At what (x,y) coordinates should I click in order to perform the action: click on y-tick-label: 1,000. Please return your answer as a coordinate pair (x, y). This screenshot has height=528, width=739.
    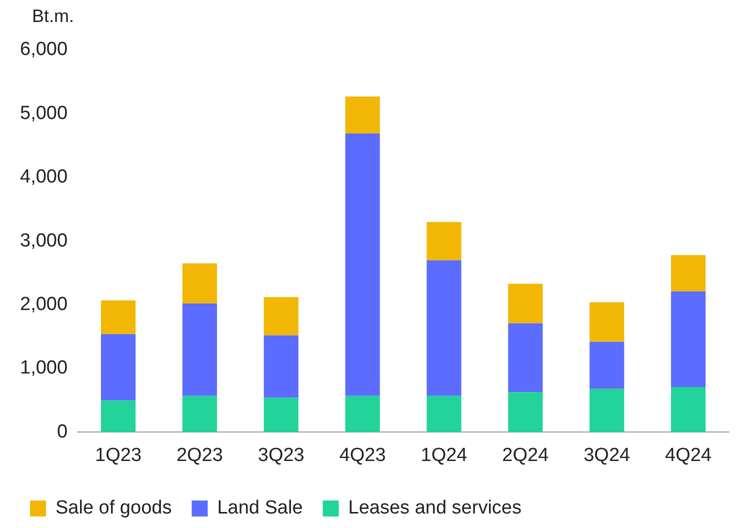
    Looking at the image, I should click on (44, 368).